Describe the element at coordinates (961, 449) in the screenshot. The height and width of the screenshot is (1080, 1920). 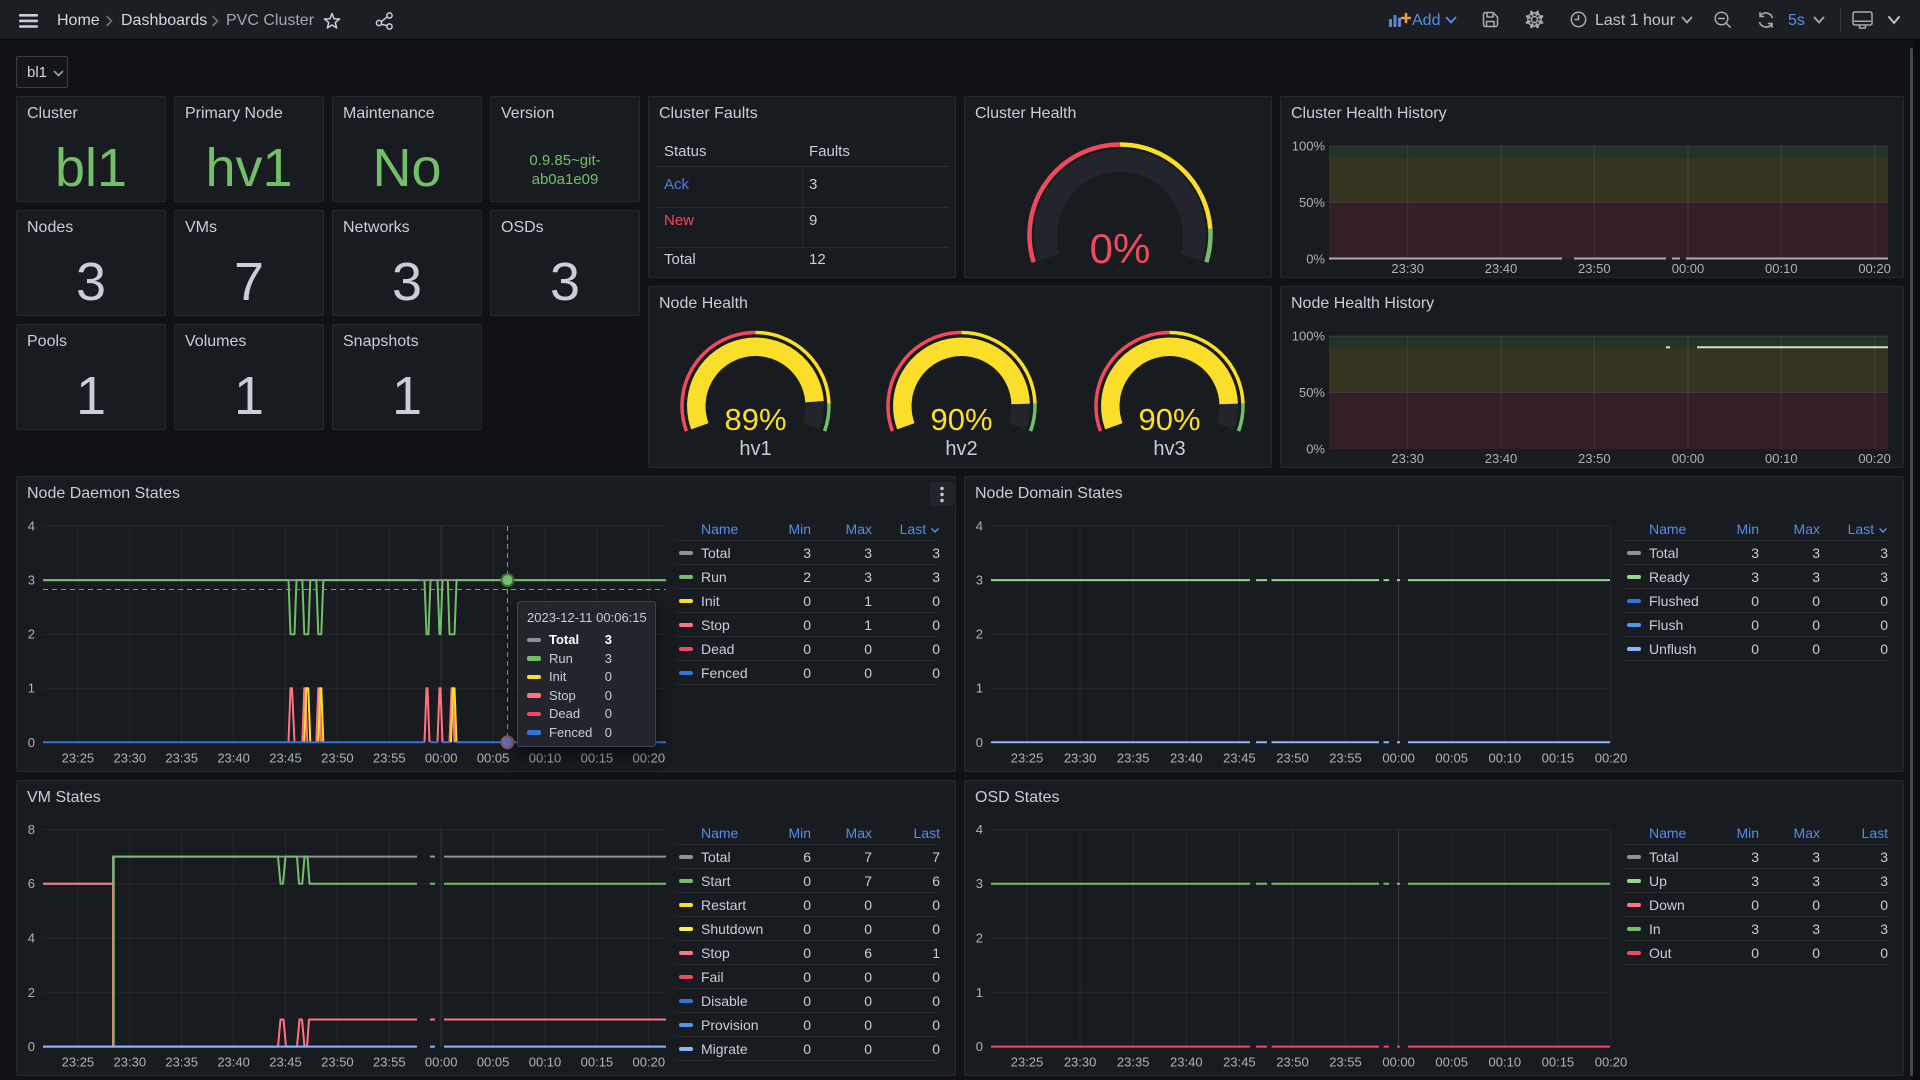
I see `svg-text: hv2` at that location.